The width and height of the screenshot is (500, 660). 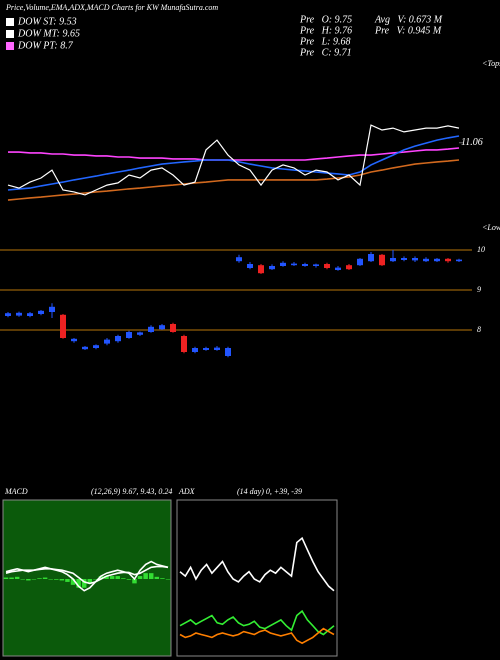 I want to click on y-tick-label: 11.06, so click(x=472, y=142).